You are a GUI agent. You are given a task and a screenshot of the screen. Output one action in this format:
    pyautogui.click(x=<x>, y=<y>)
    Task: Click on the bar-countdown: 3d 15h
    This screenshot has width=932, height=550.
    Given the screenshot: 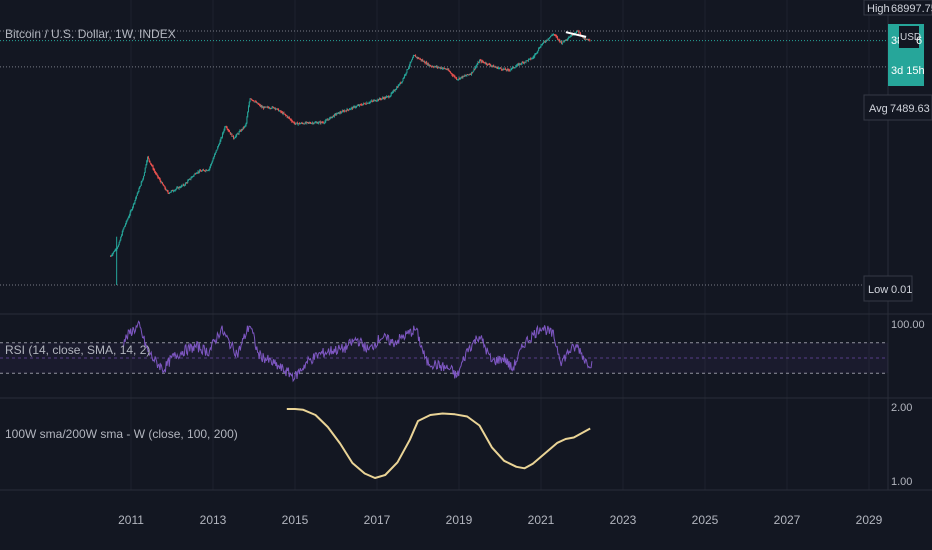 What is the action you would take?
    pyautogui.click(x=908, y=71)
    